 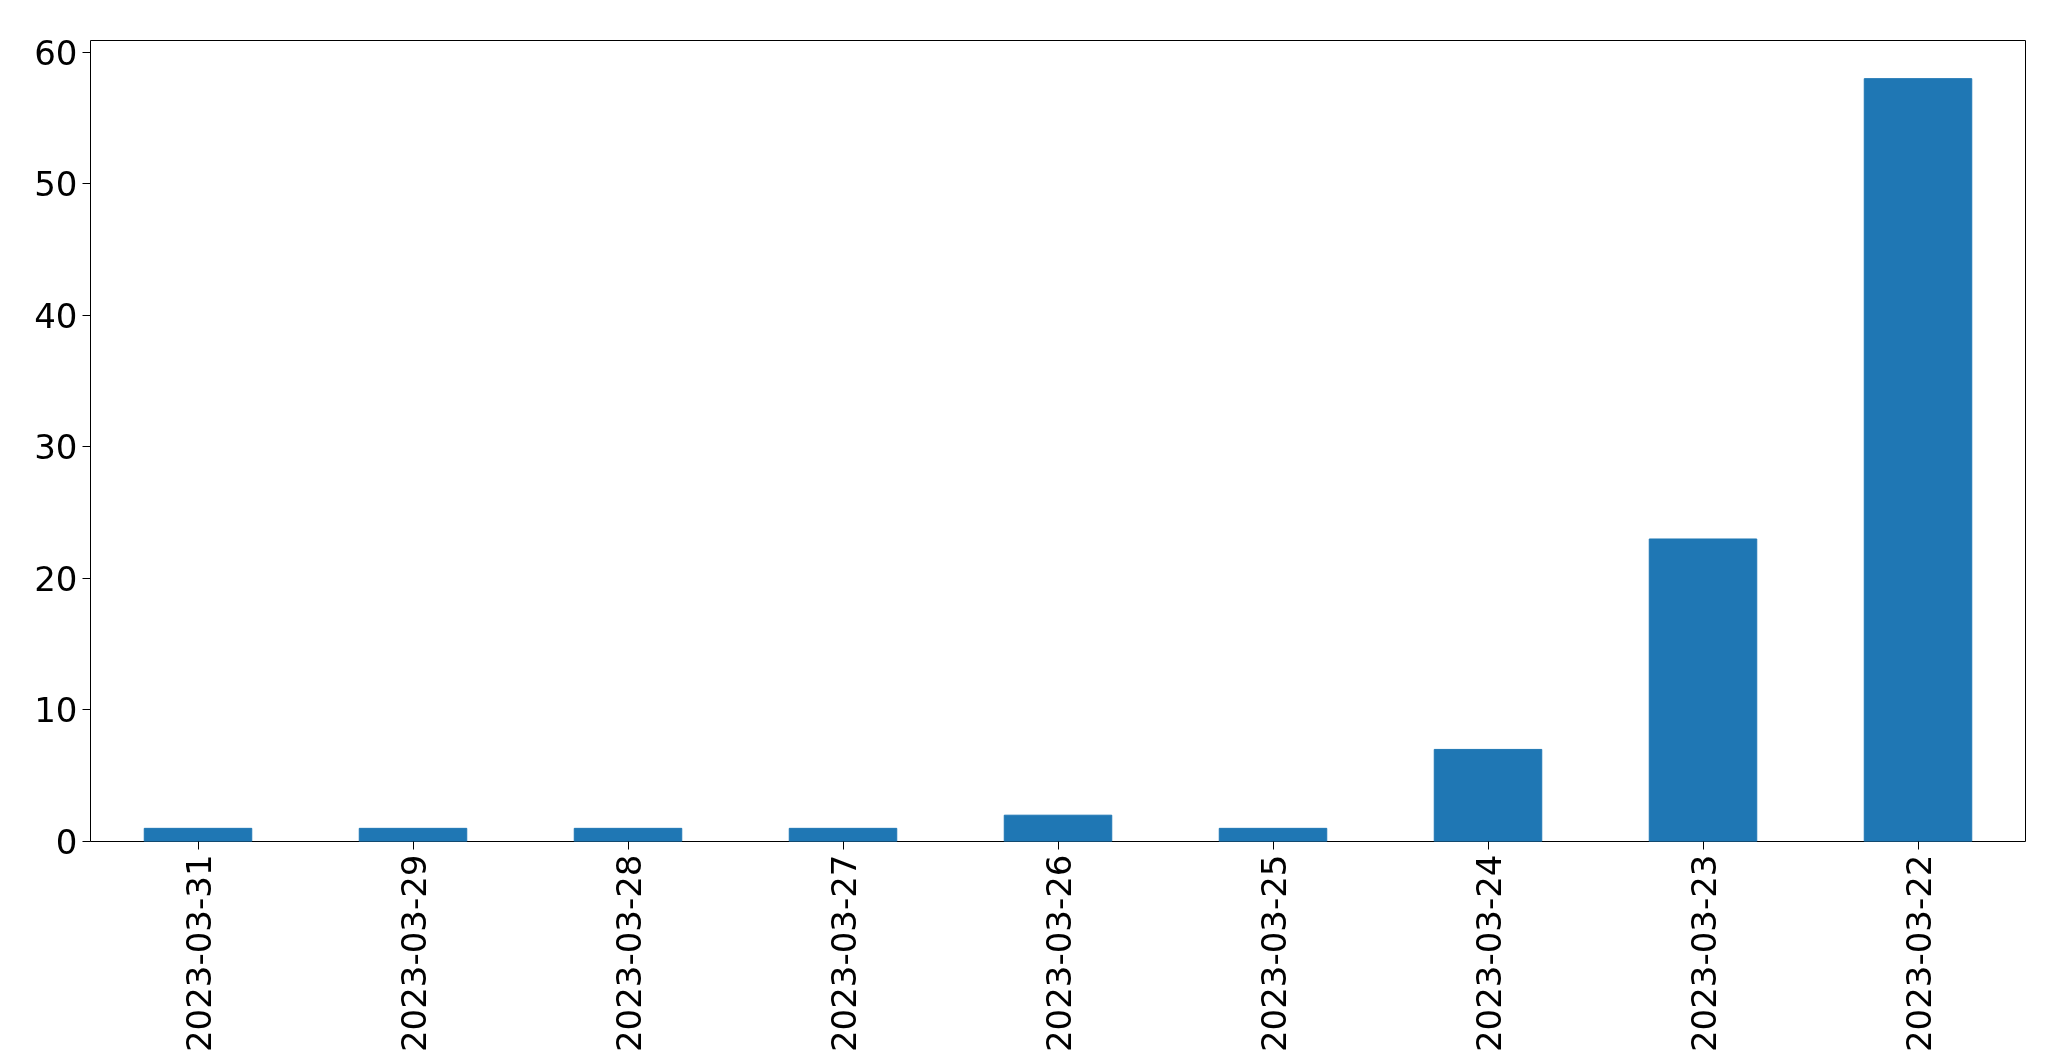 I want to click on y-tick-label: 30, so click(x=56, y=447).